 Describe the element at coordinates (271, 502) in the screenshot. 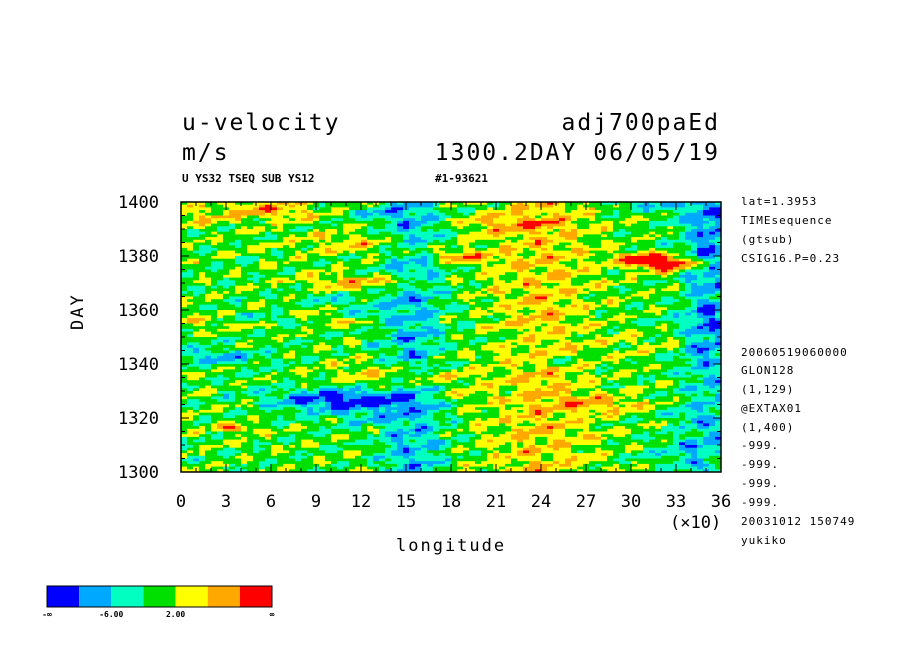

I see `x-tick-label: 6` at that location.